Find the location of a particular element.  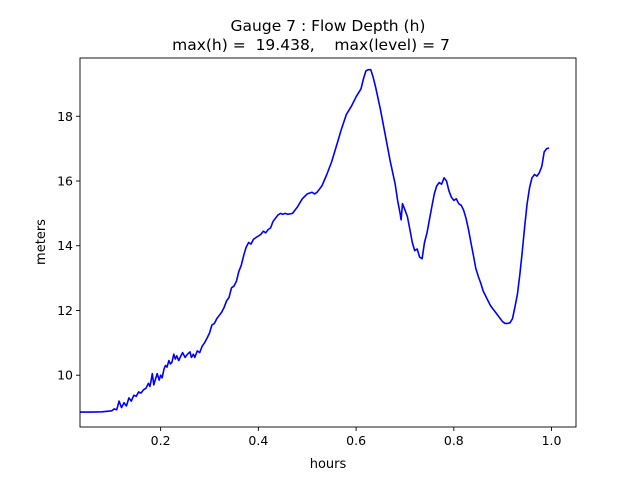

y-tick-label: 10 is located at coordinates (65, 375).